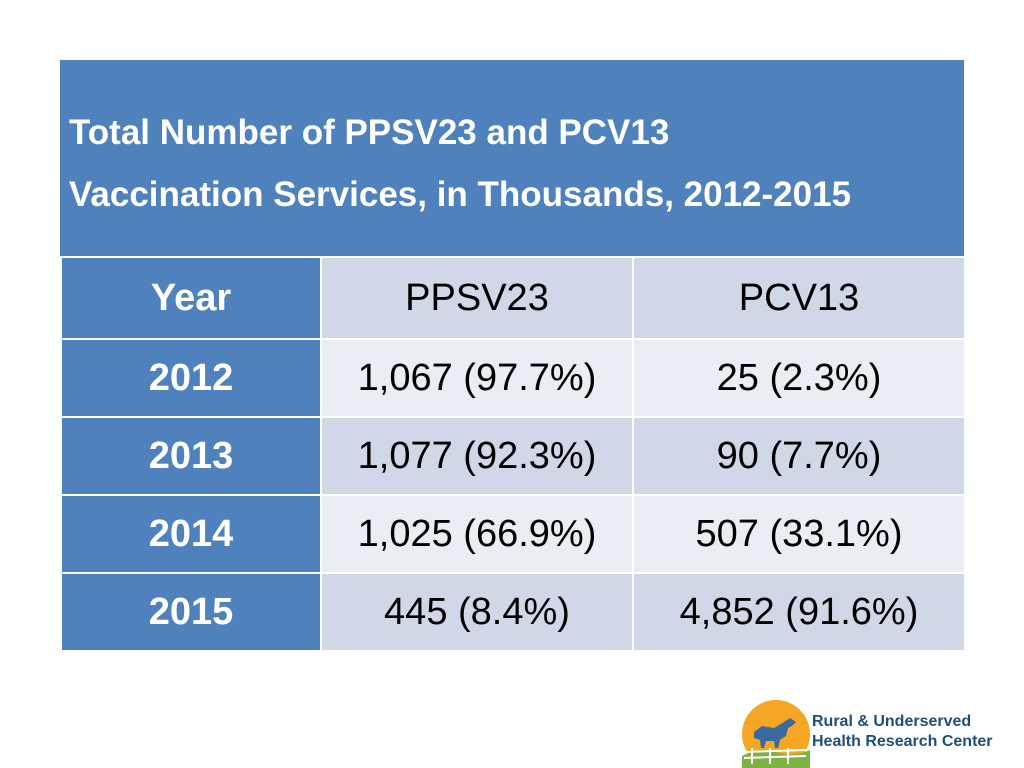  What do you see at coordinates (902, 741) in the screenshot?
I see `logo-line-2: Health Research Center` at bounding box center [902, 741].